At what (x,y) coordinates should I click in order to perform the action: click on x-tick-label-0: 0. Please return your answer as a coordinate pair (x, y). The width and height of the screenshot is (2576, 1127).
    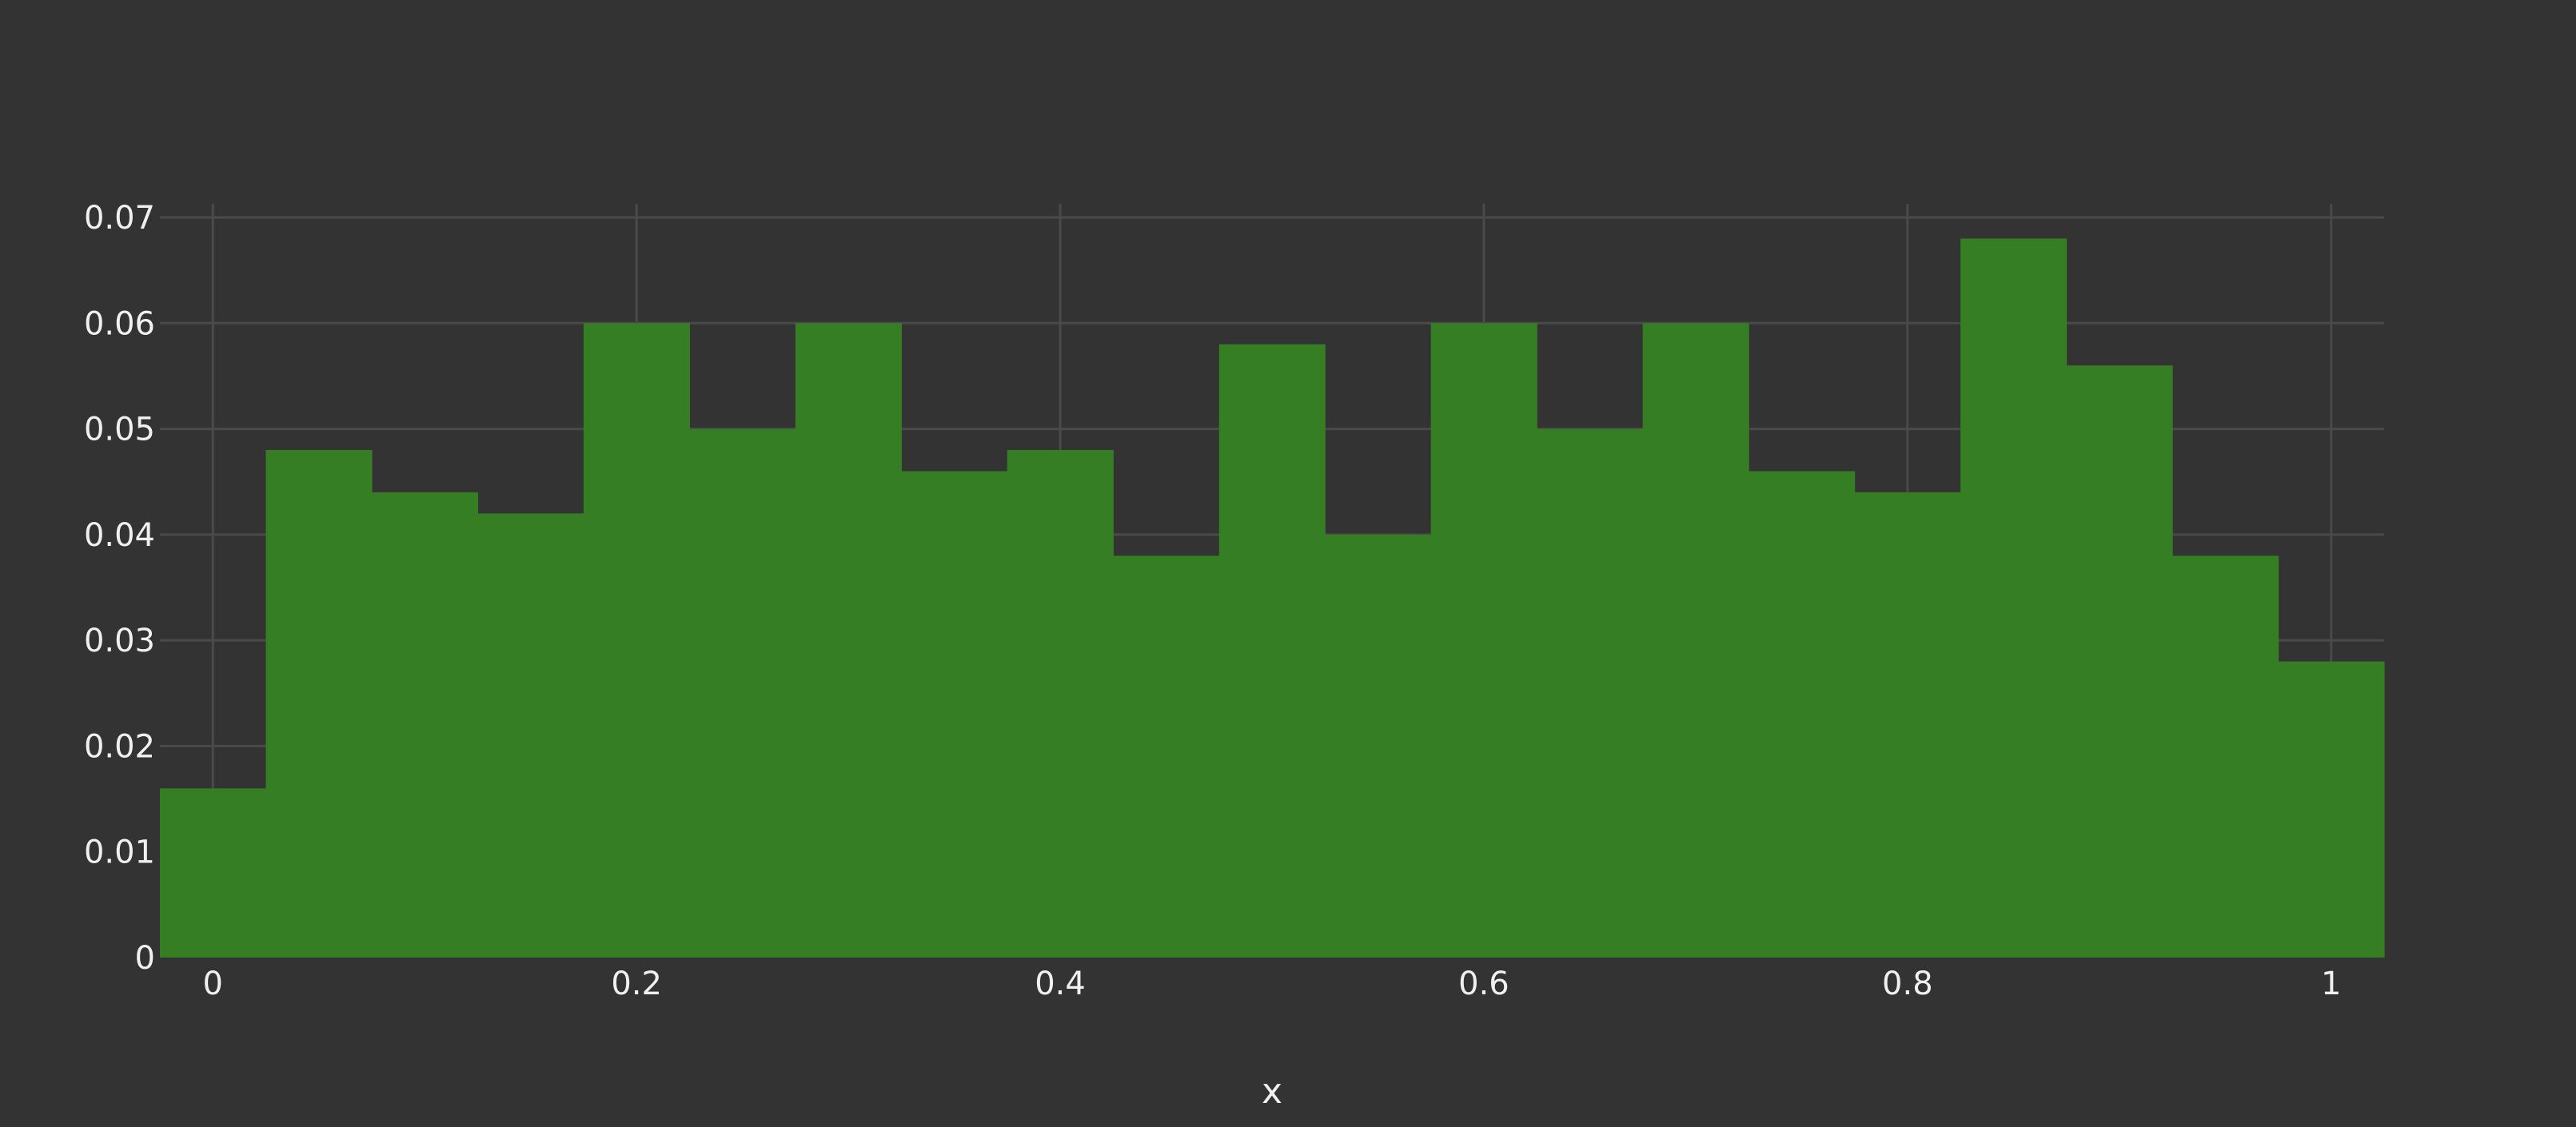
    Looking at the image, I should click on (213, 984).